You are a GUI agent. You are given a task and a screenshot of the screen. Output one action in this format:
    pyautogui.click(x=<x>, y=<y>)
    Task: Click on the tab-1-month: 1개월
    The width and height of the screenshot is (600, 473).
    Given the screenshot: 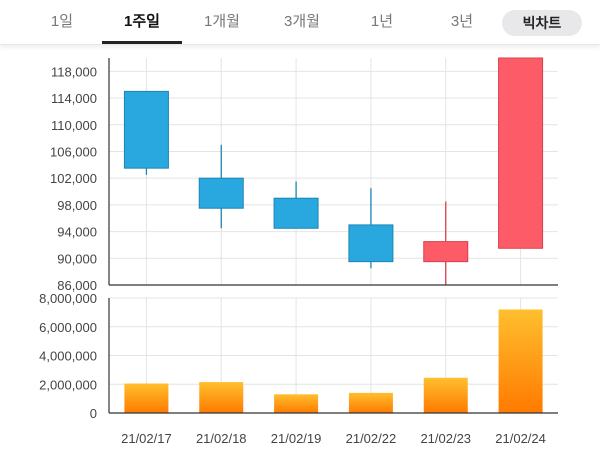 What is the action you would take?
    pyautogui.click(x=222, y=21)
    